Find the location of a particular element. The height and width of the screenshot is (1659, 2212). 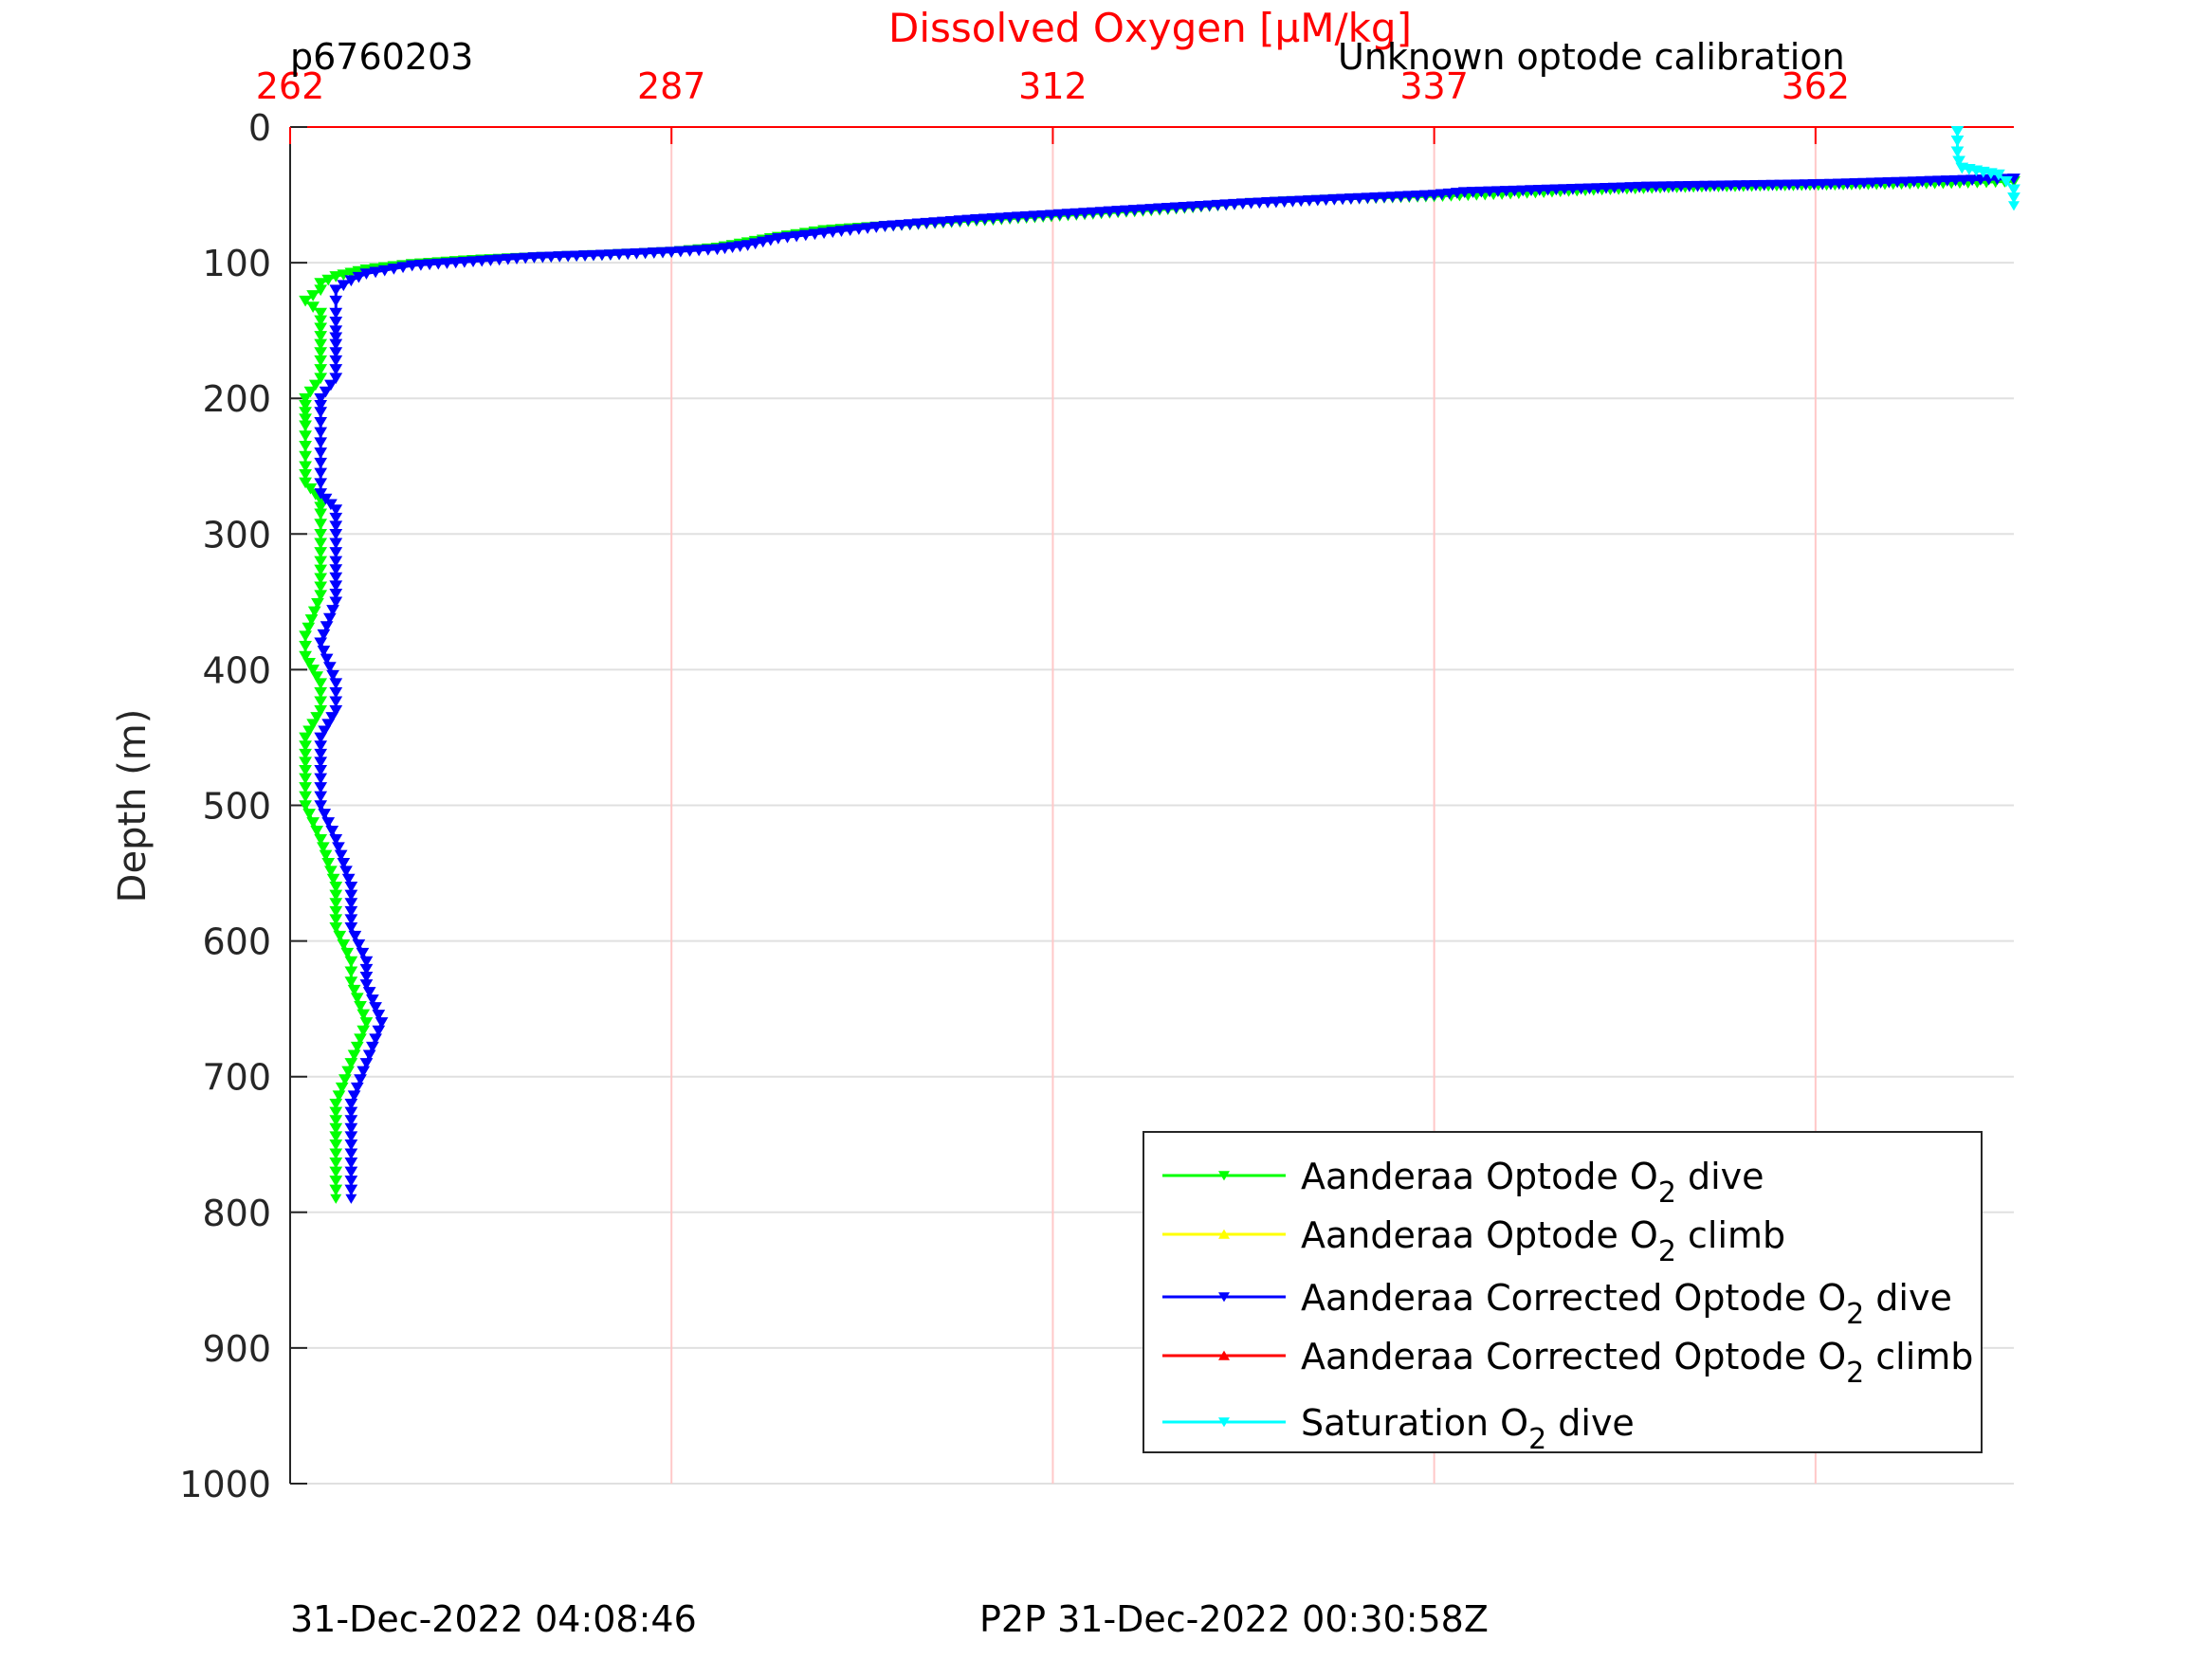

profile-id: p6760203 is located at coordinates (382, 57).